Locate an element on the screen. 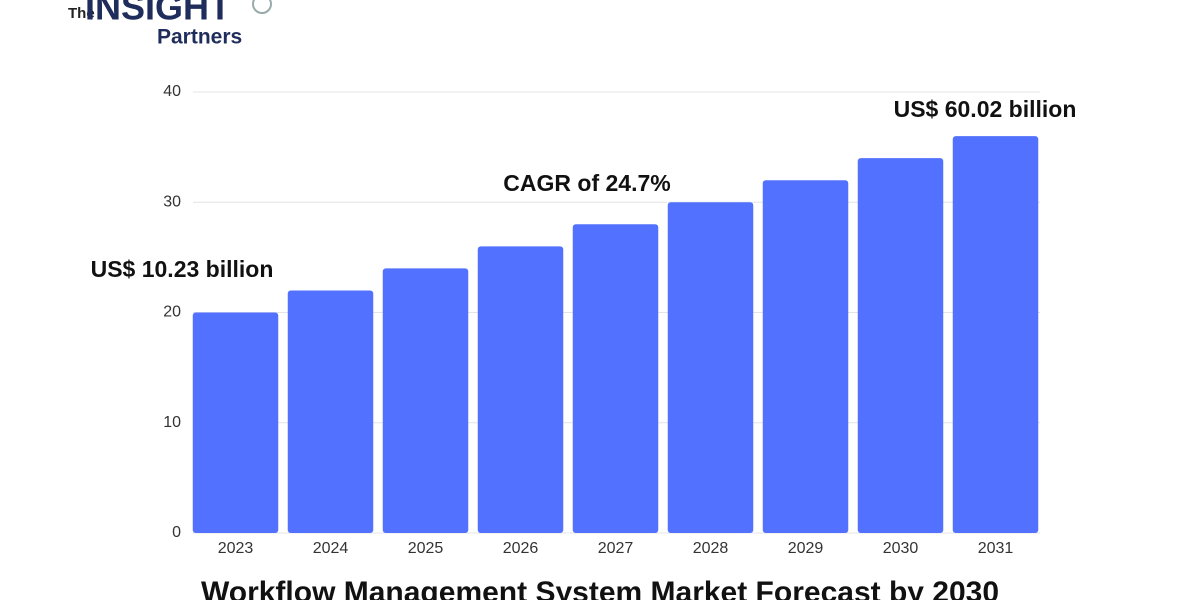 The image size is (1200, 600). logo: The INSIGHT Partners is located at coordinates (170, 24).